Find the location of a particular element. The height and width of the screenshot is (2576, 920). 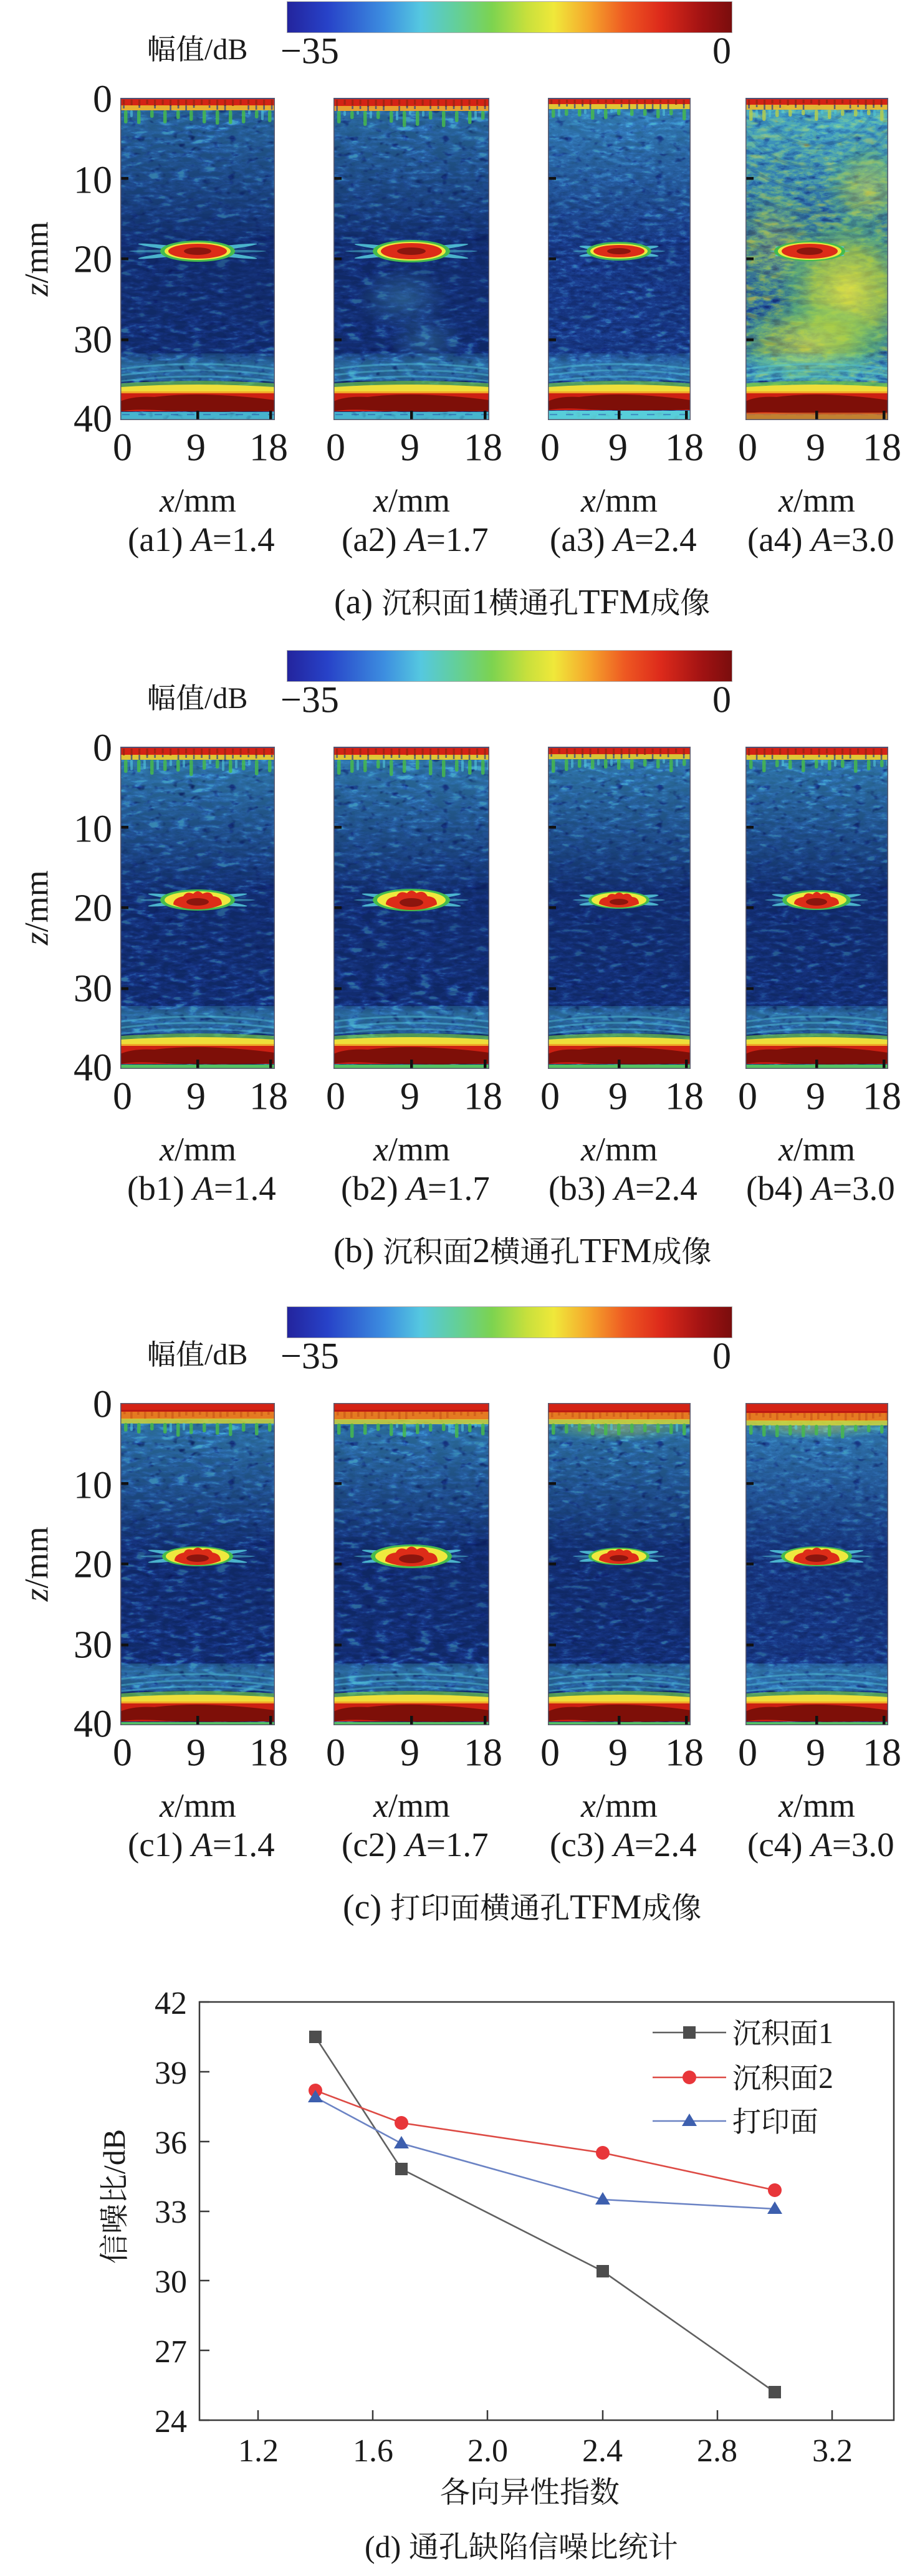

svg-text: 2 is located at coordinates (481, 1251).